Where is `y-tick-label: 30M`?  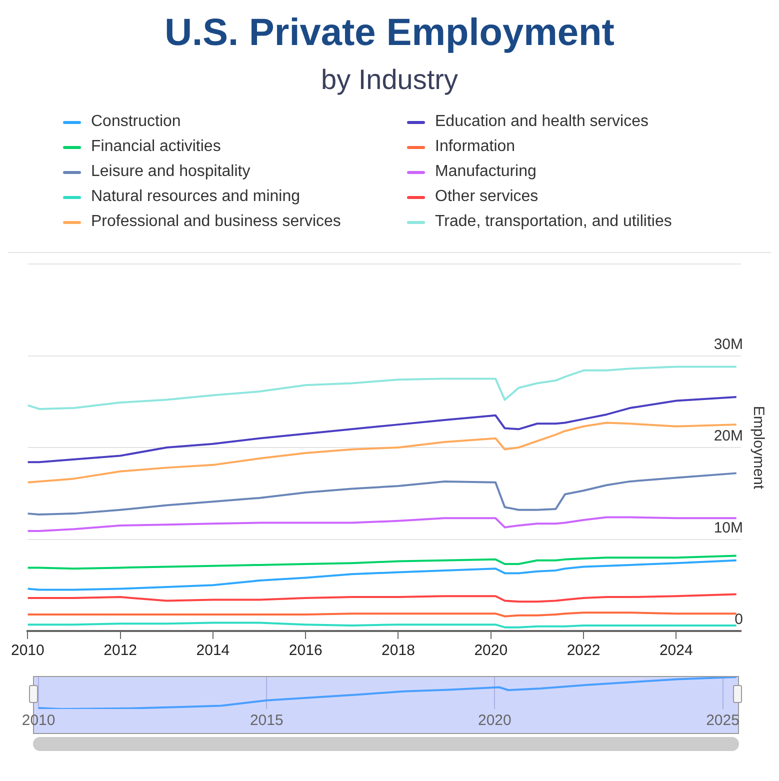
y-tick-label: 30M is located at coordinates (728, 344).